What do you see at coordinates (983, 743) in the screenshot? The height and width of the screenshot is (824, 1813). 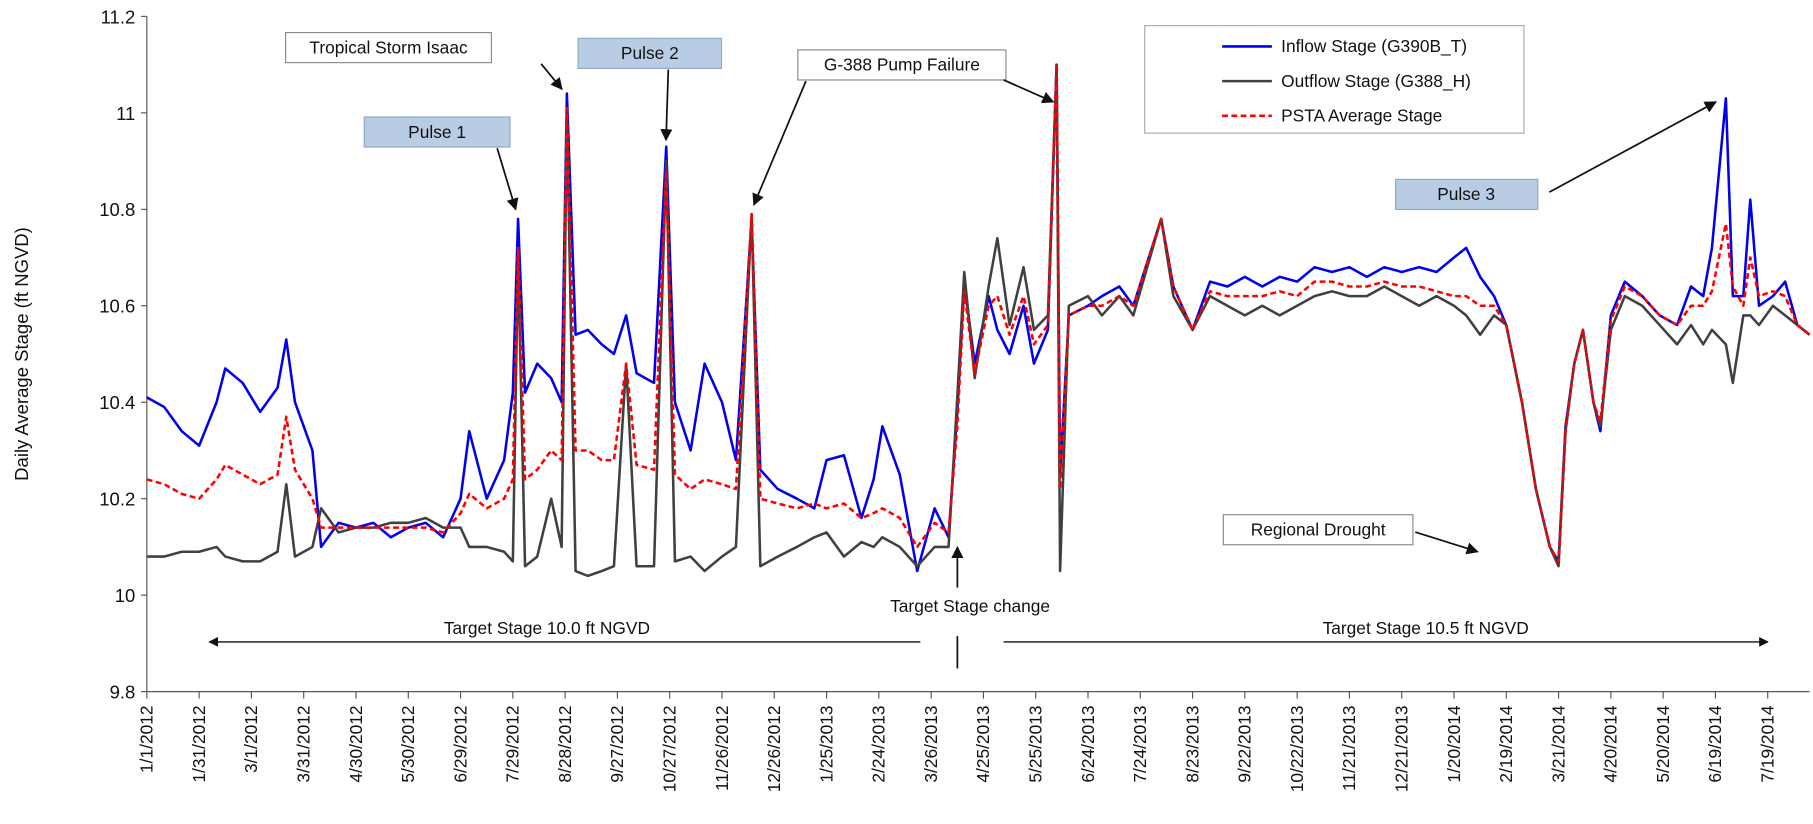 I see `x-tick-label: 4/25/2013` at bounding box center [983, 743].